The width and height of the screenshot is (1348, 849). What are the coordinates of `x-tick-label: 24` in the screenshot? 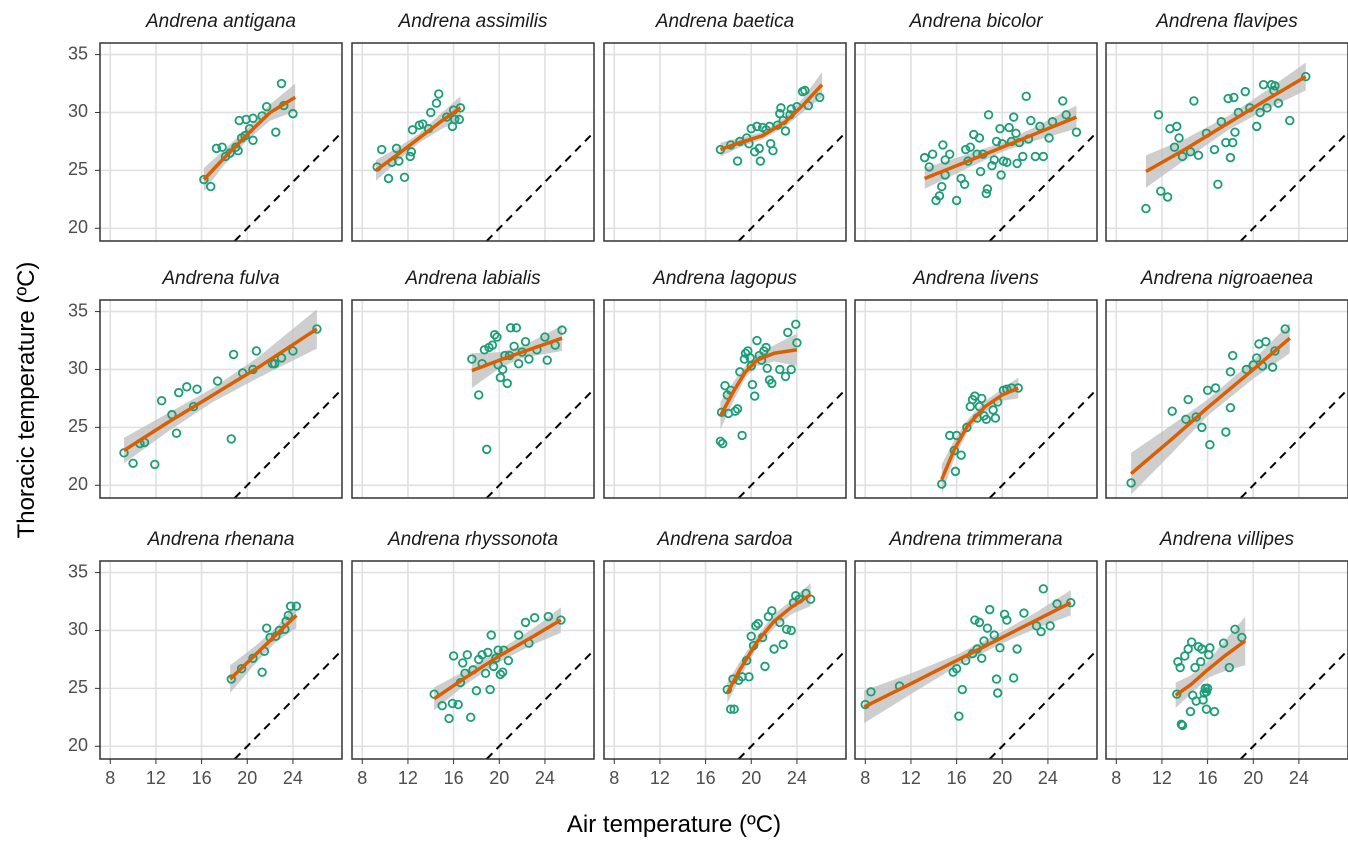 It's located at (293, 778).